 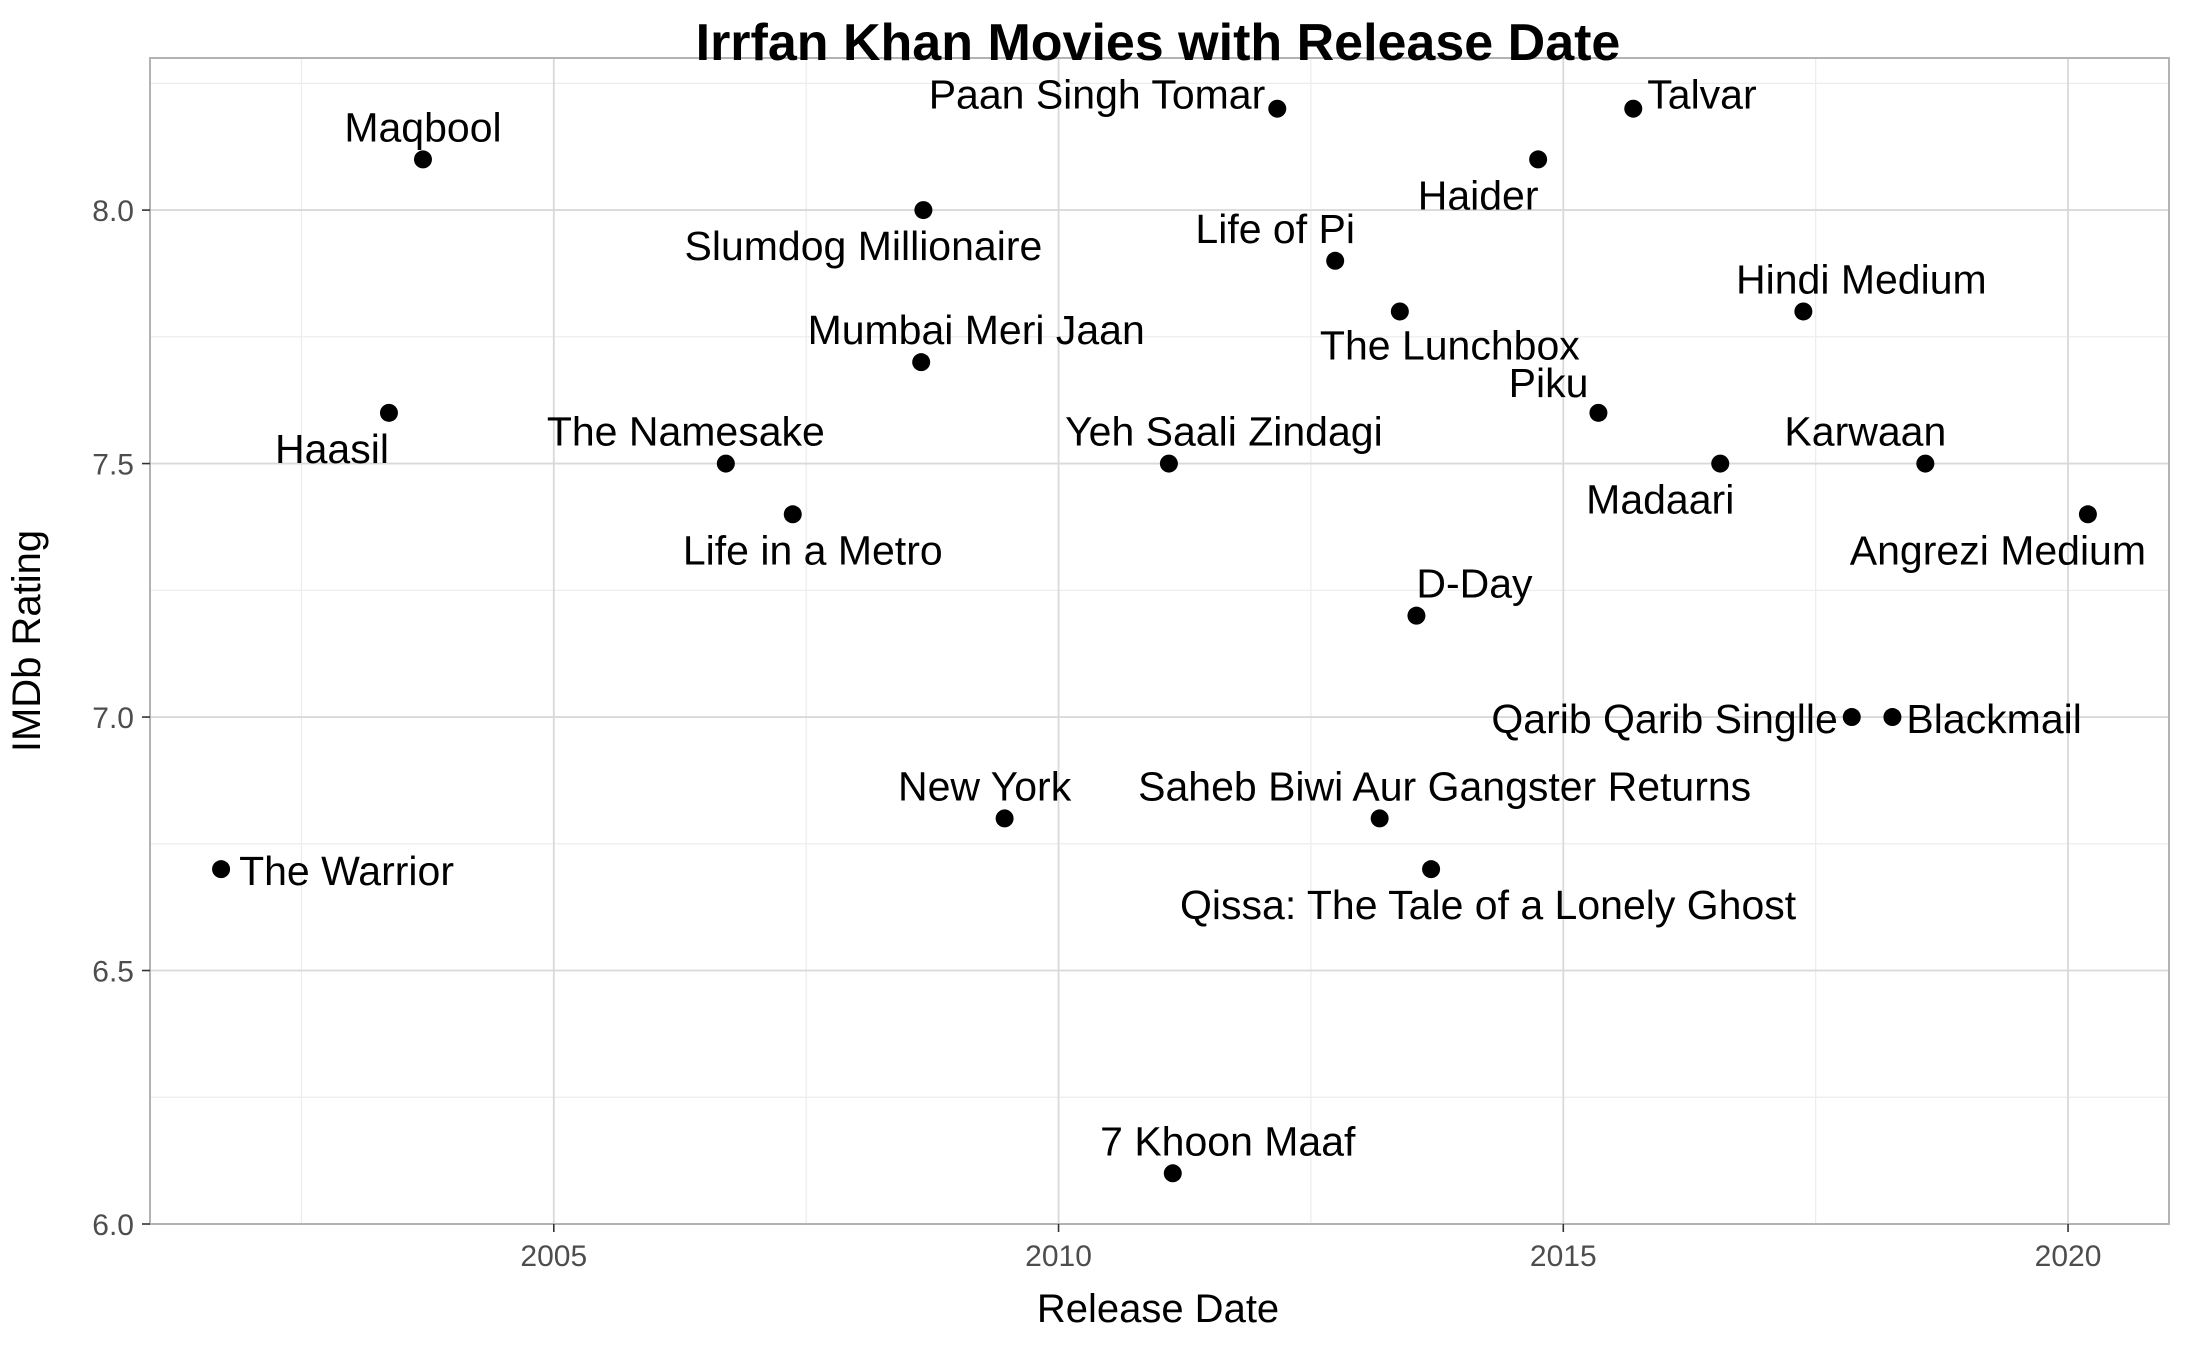 What do you see at coordinates (2068, 1256) in the screenshot?
I see `x-tick-label: 2020` at bounding box center [2068, 1256].